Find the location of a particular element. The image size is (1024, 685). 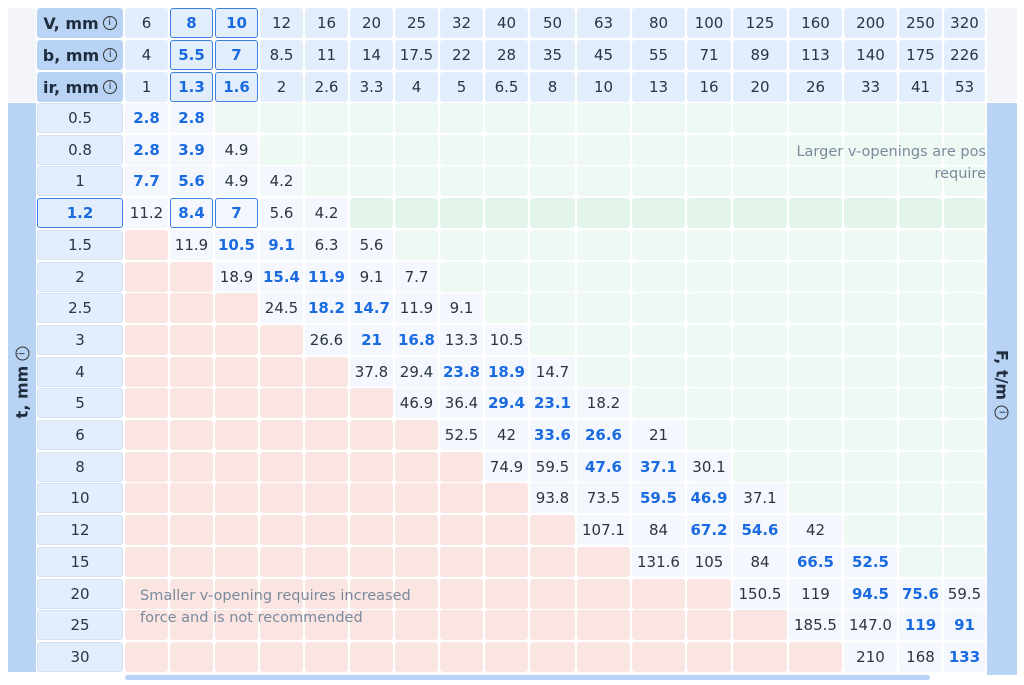

header-cell: 6.5 is located at coordinates (506, 87).